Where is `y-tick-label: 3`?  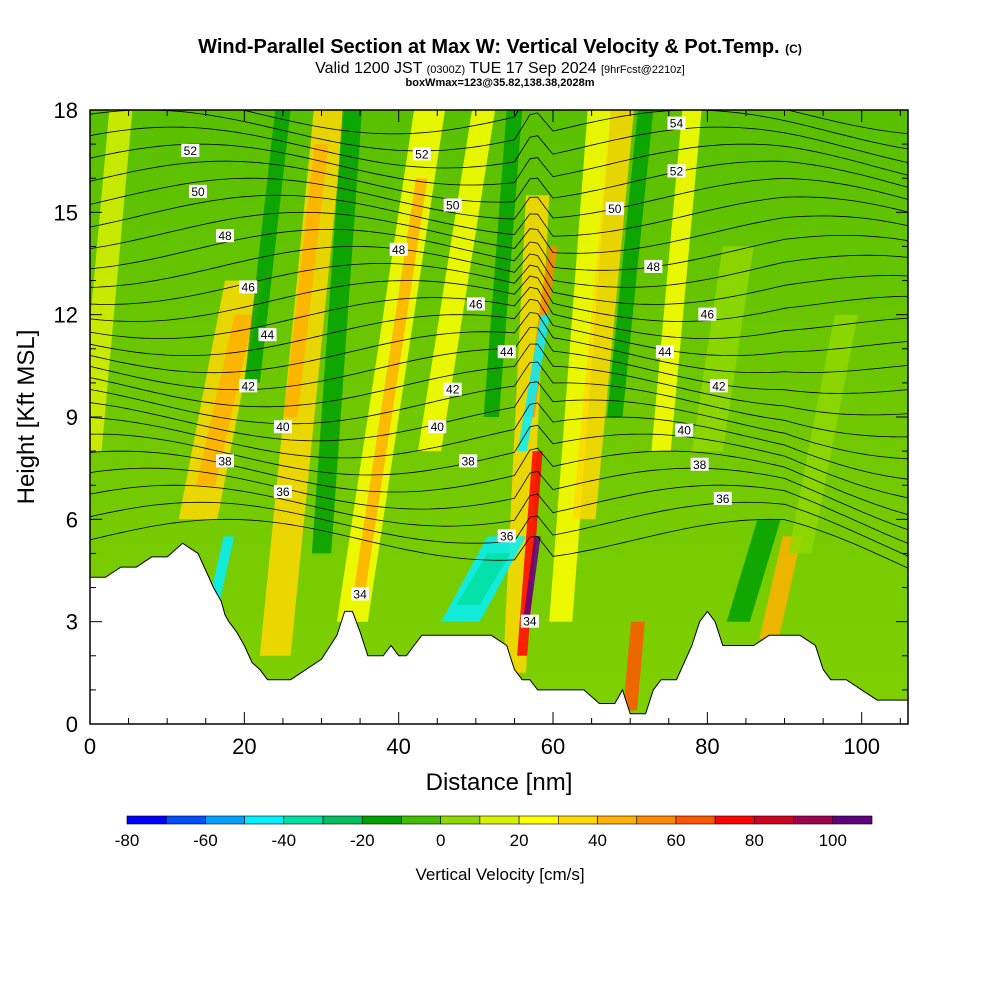 y-tick-label: 3 is located at coordinates (72, 622).